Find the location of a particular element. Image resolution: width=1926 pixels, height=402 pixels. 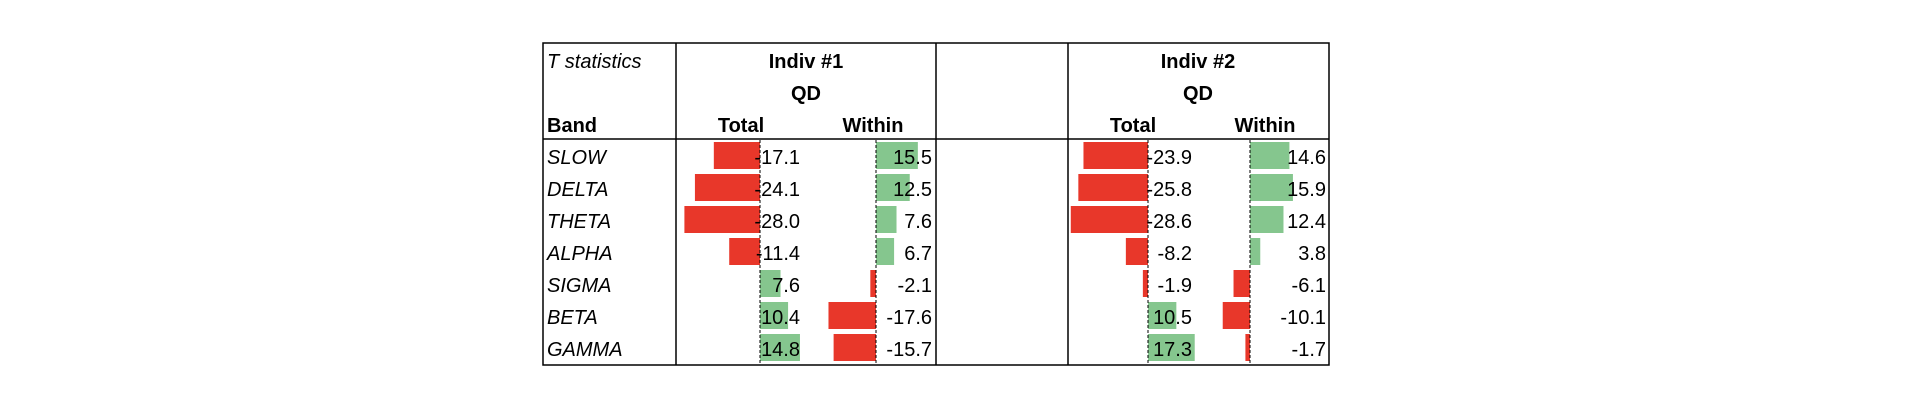

group-1-total-header: Total is located at coordinates (741, 126).